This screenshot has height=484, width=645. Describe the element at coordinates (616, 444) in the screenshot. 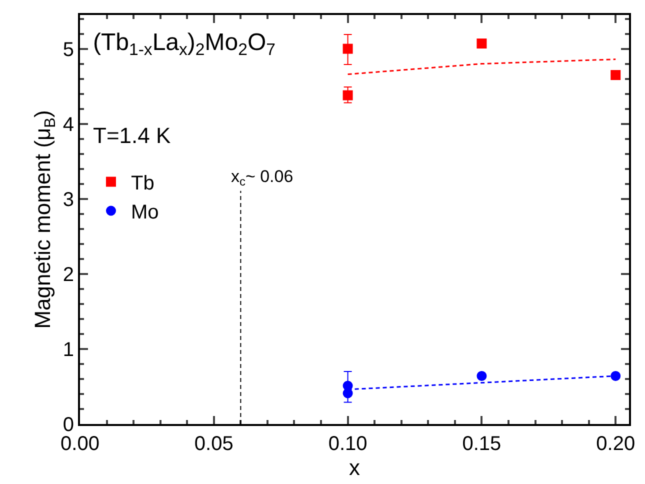

I see `x-tick-label: 0.20` at that location.